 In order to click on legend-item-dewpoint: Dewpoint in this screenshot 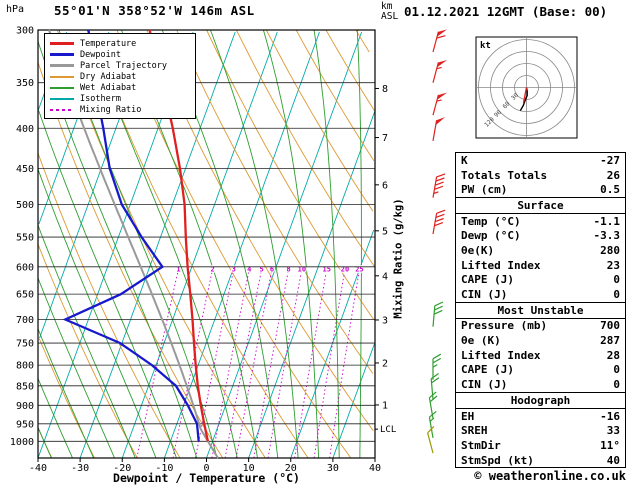, I will do `click(120, 54)`.